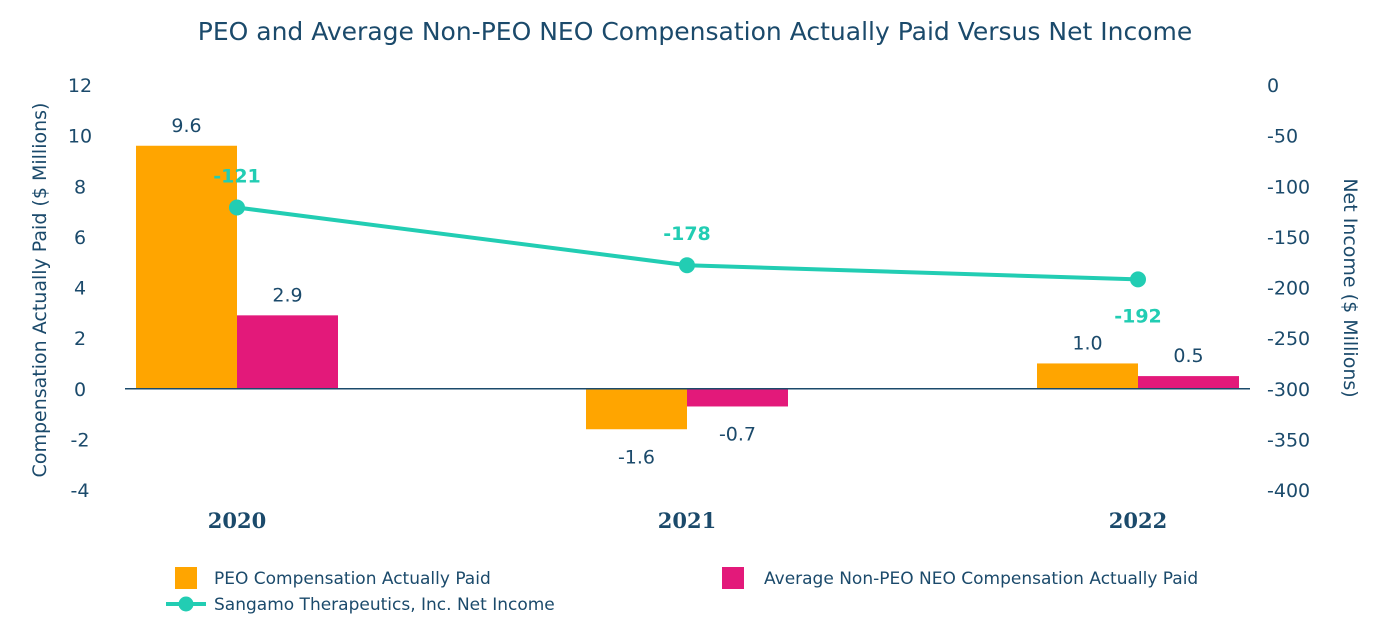 The height and width of the screenshot is (640, 1390). I want to click on legend-item-net-income: Sangamo Therapeutics, Inc. Net Income, so click(360, 605).